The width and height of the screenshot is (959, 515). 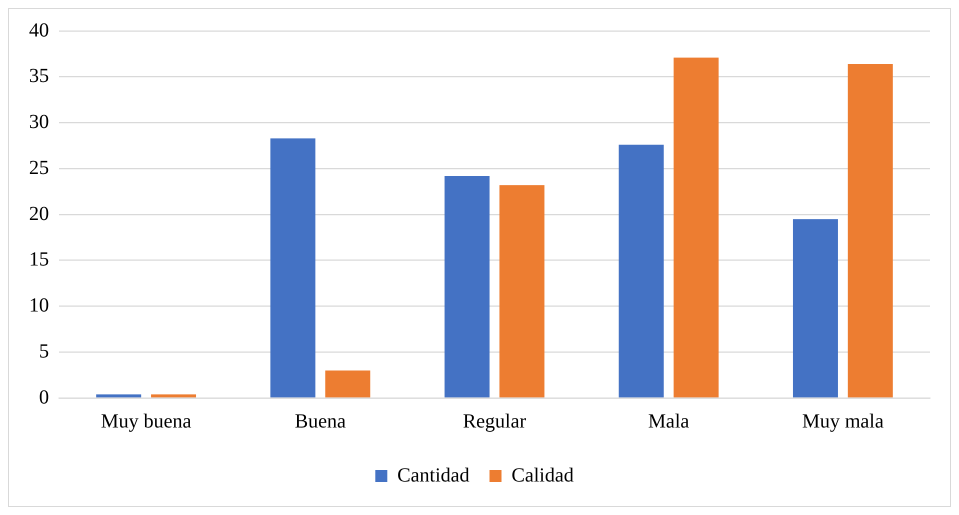 I want to click on y-tick-label: 5, so click(x=44, y=351).